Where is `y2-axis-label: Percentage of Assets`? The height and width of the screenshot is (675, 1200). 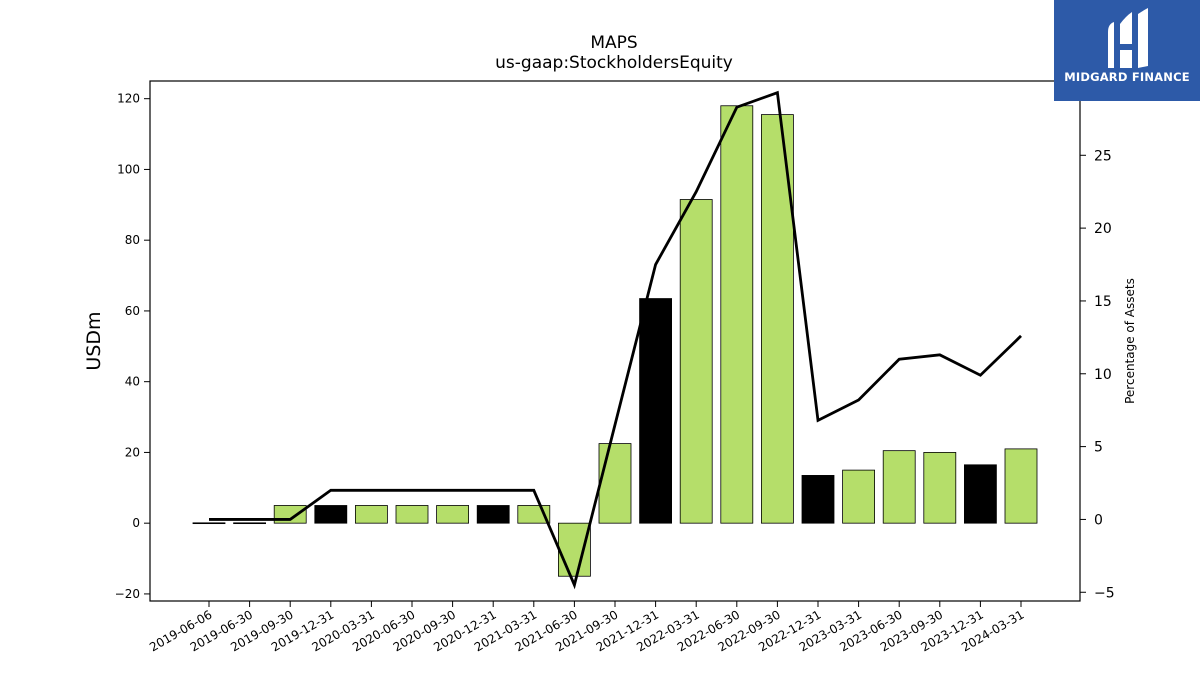 y2-axis-label: Percentage of Assets is located at coordinates (1130, 341).